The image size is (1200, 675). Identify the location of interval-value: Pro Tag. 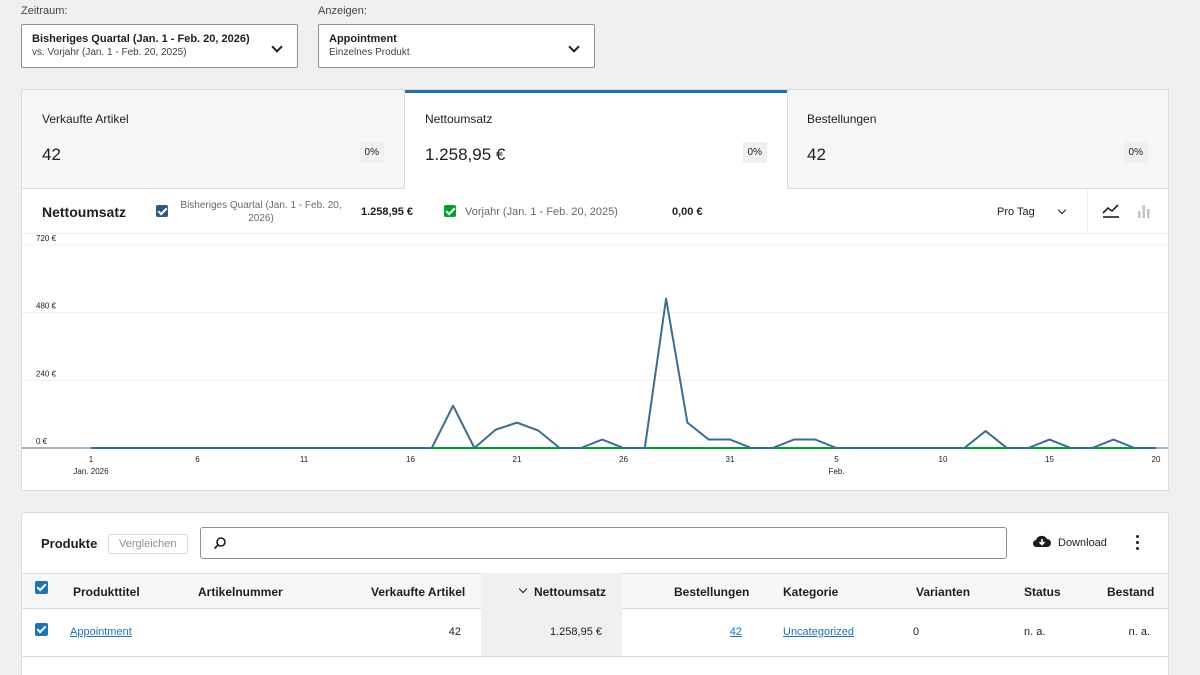
(1016, 212).